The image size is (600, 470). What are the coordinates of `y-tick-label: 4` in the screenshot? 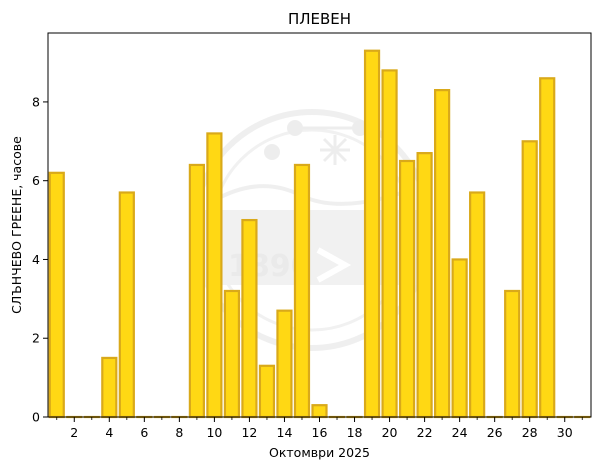 It's located at (36, 259).